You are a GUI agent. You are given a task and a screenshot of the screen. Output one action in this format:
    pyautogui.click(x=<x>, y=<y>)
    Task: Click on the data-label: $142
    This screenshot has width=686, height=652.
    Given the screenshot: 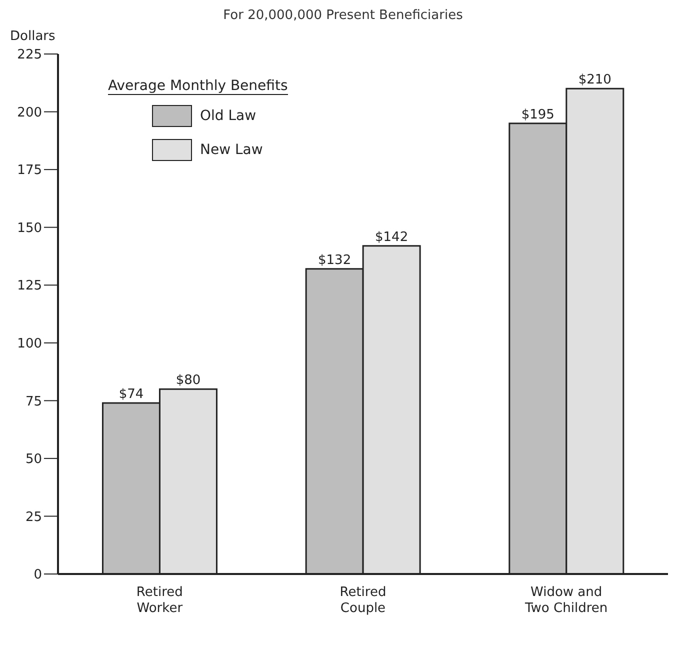 What is the action you would take?
    pyautogui.click(x=391, y=237)
    